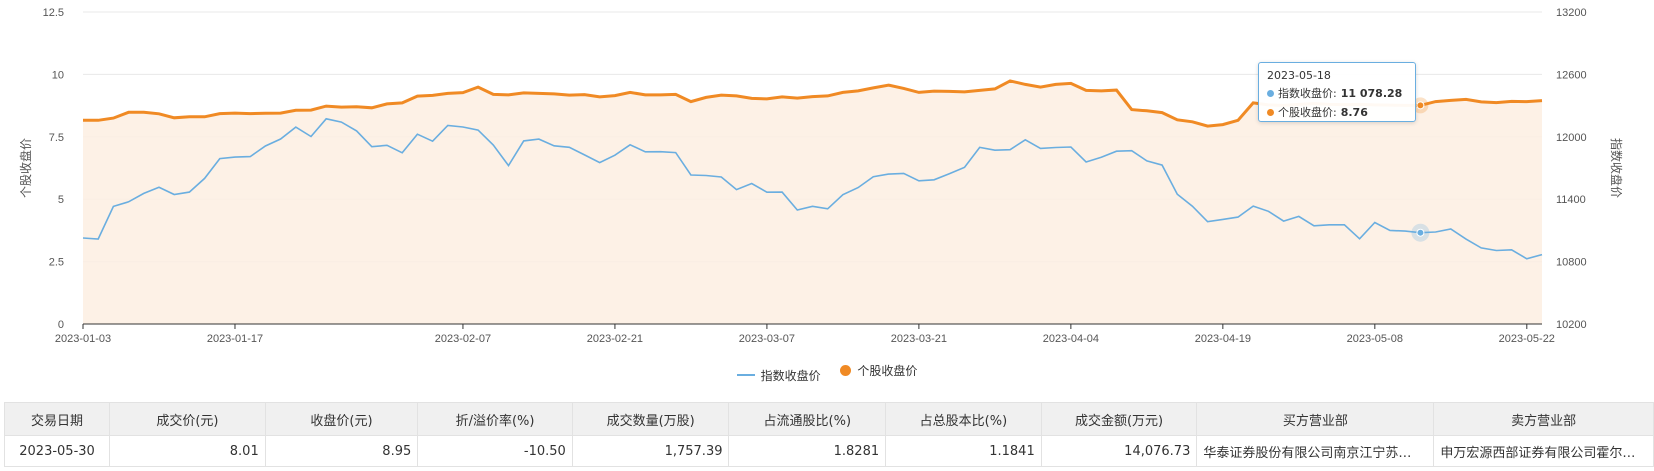 Image resolution: width=1654 pixels, height=471 pixels. I want to click on tooltip-stock-row: 个股收盘价: 8.76, so click(1337, 112).